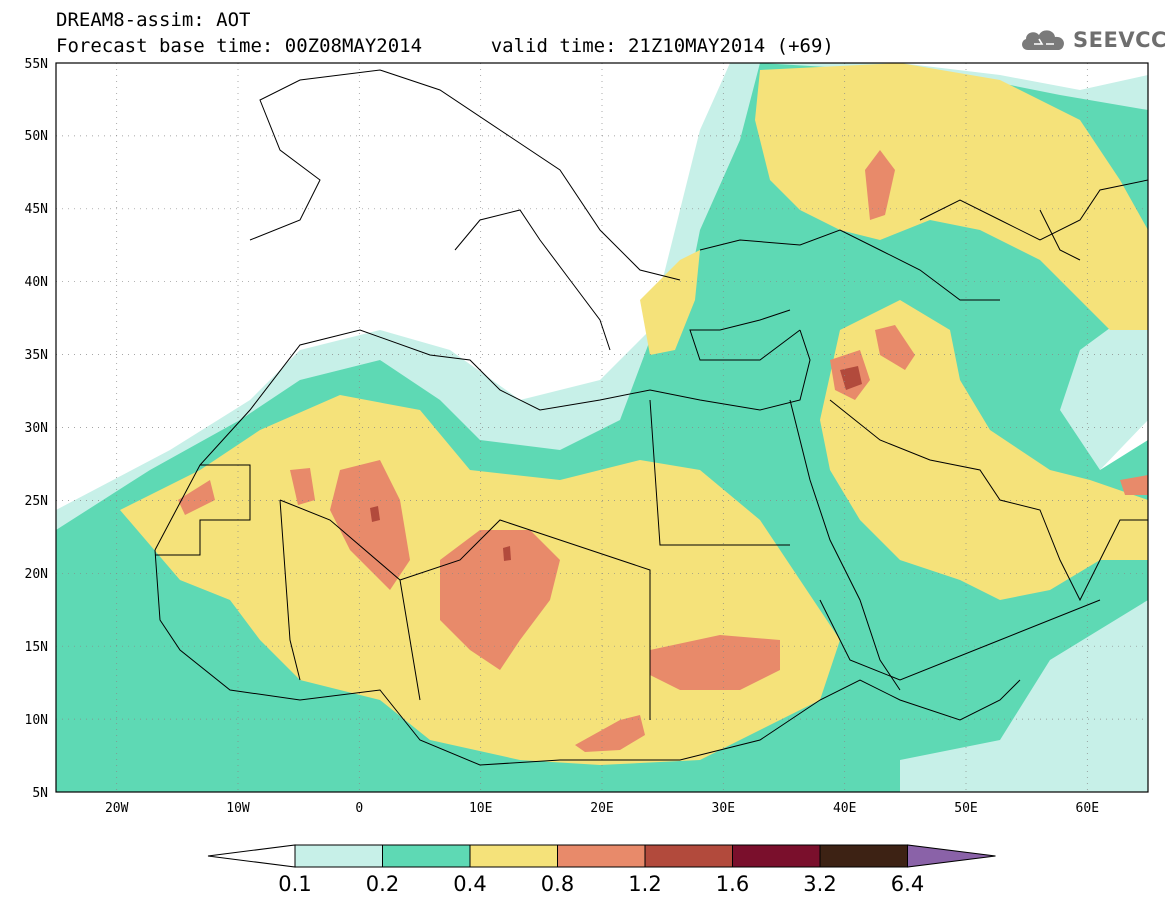 The image size is (1165, 905). I want to click on valid-time: valid time: 21Z10MAY2014 (+69), so click(662, 46).